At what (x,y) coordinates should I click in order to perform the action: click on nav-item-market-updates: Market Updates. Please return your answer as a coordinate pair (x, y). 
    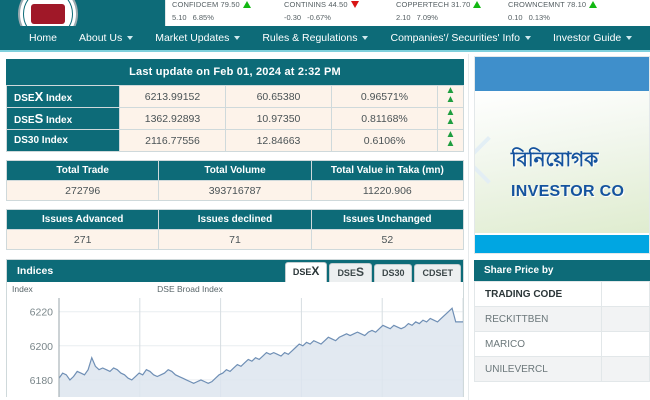
    Looking at the image, I should click on (197, 38).